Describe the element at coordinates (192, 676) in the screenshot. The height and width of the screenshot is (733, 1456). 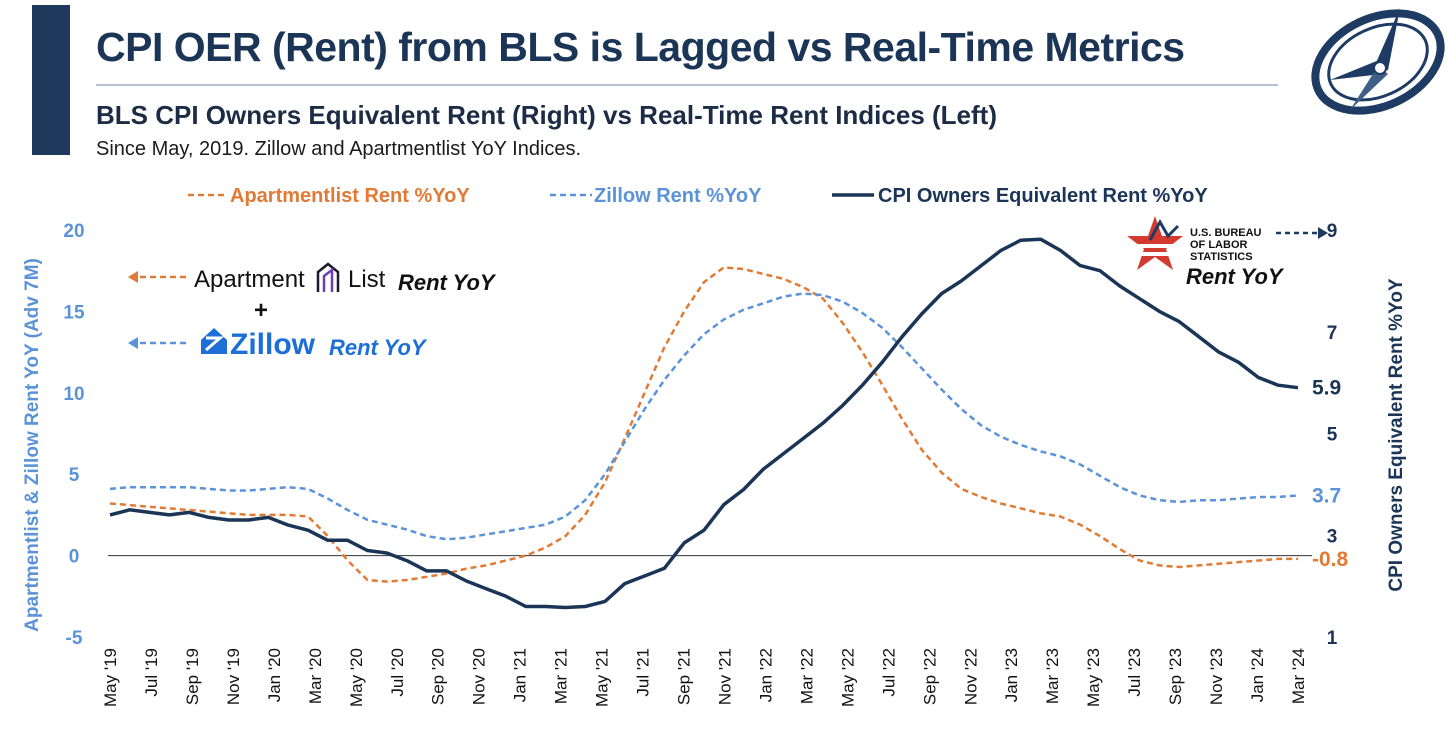
I see `x-tick-label: Sep '19` at that location.